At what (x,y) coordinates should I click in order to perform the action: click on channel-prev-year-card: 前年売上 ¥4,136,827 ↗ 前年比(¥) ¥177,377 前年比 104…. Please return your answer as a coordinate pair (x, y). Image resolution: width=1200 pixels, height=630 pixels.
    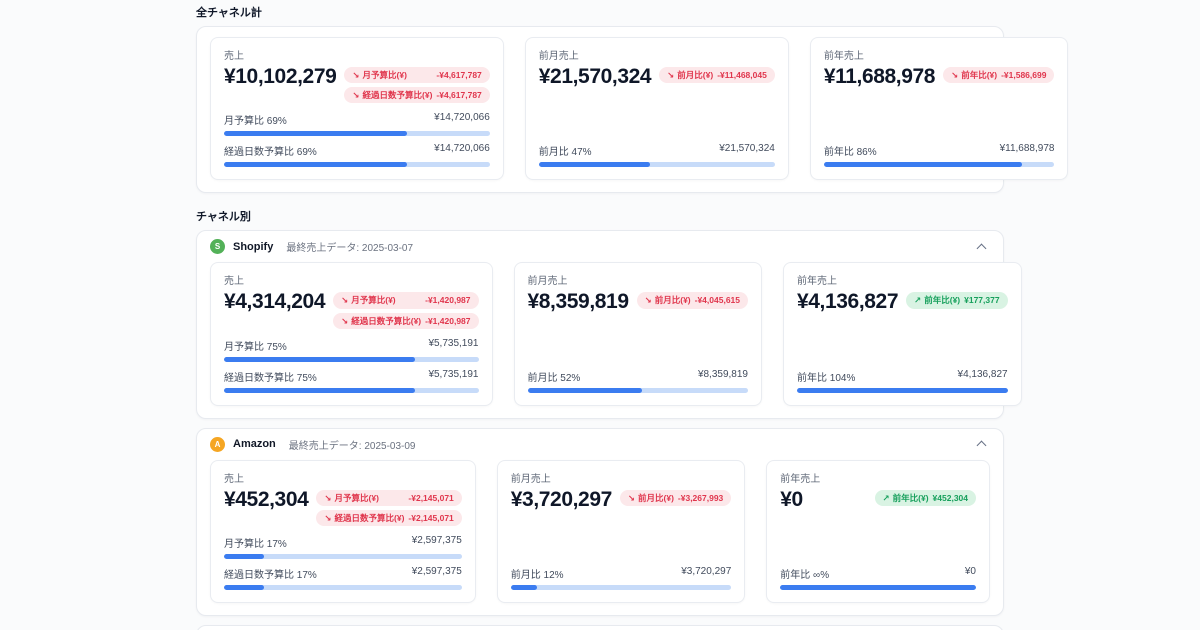
    Looking at the image, I should click on (902, 334).